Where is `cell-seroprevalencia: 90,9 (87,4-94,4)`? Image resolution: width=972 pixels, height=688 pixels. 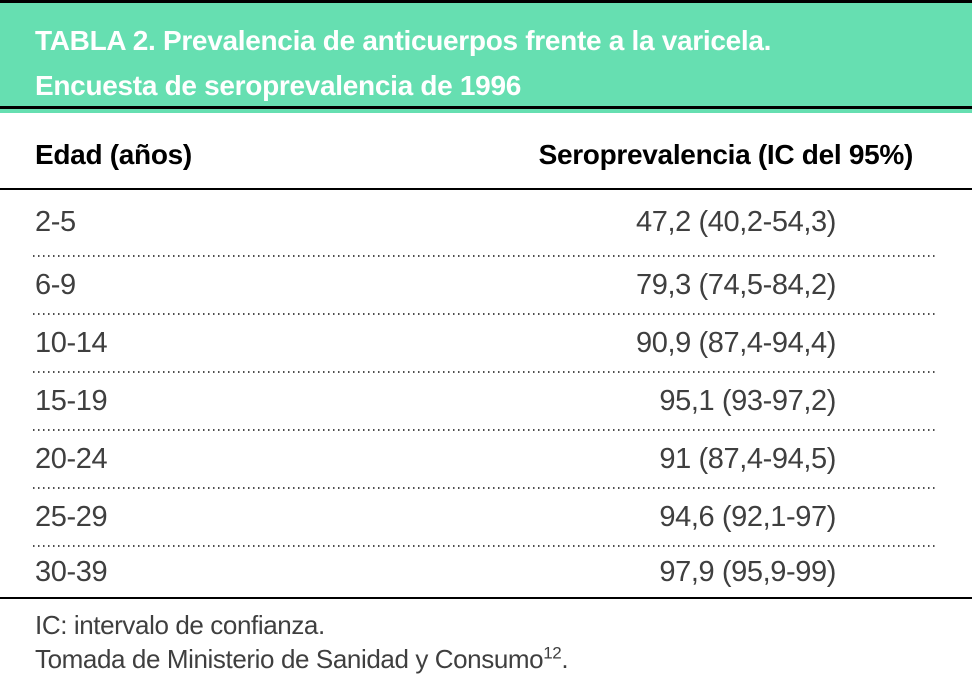 cell-seroprevalencia: 90,9 (87,4-94,4) is located at coordinates (736, 342).